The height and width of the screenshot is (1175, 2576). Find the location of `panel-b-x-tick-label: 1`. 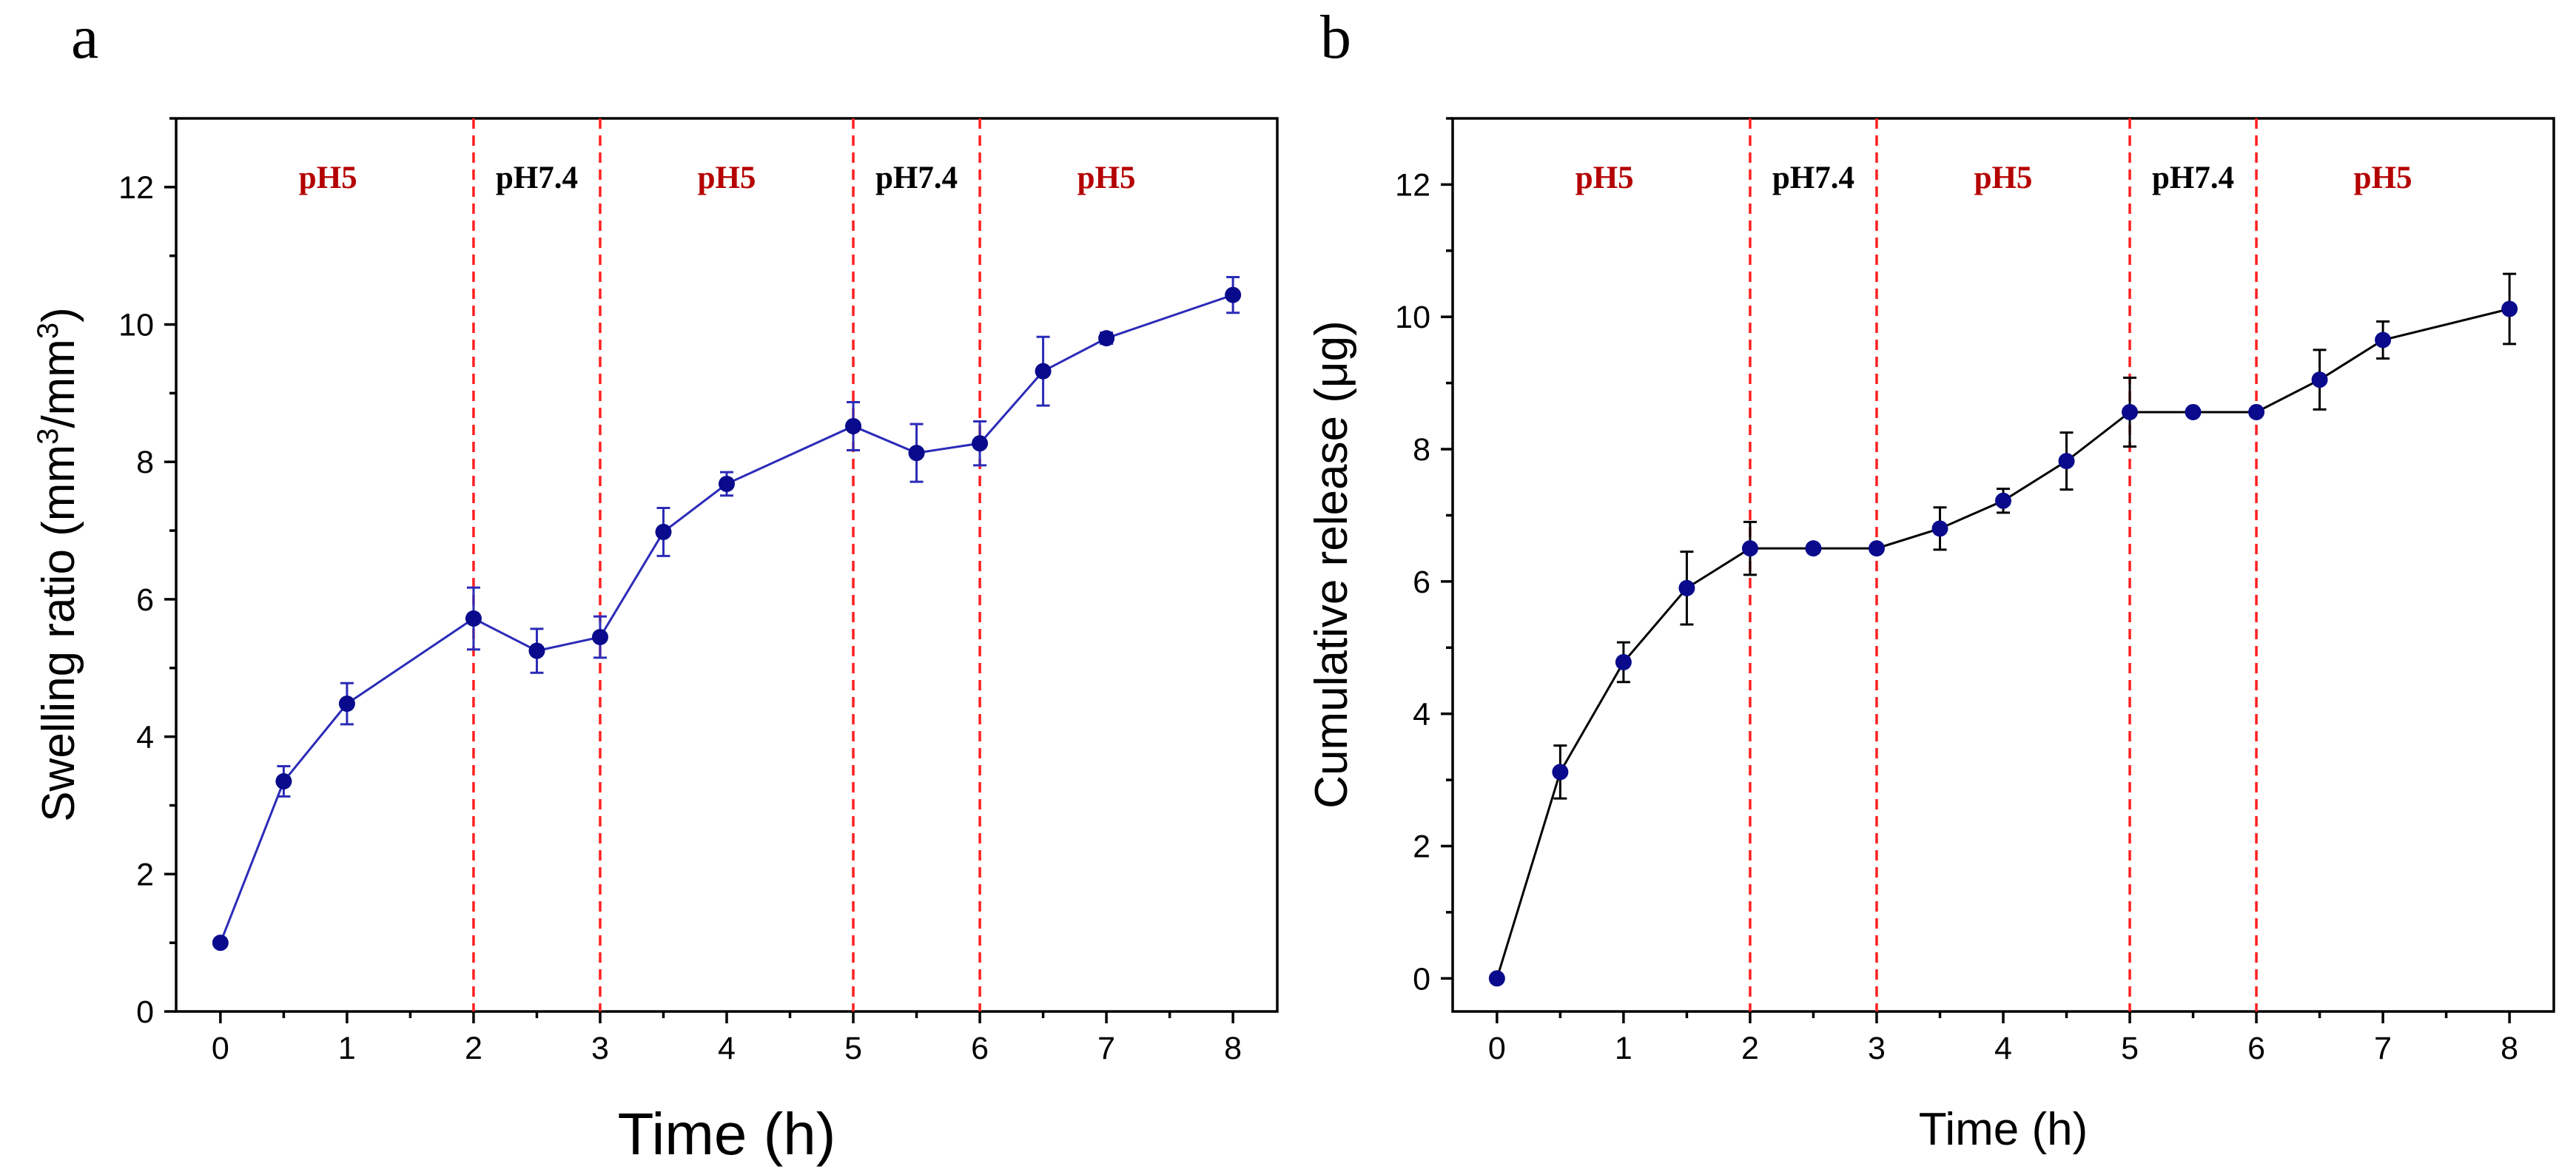

panel-b-x-tick-label: 1 is located at coordinates (1623, 1048).